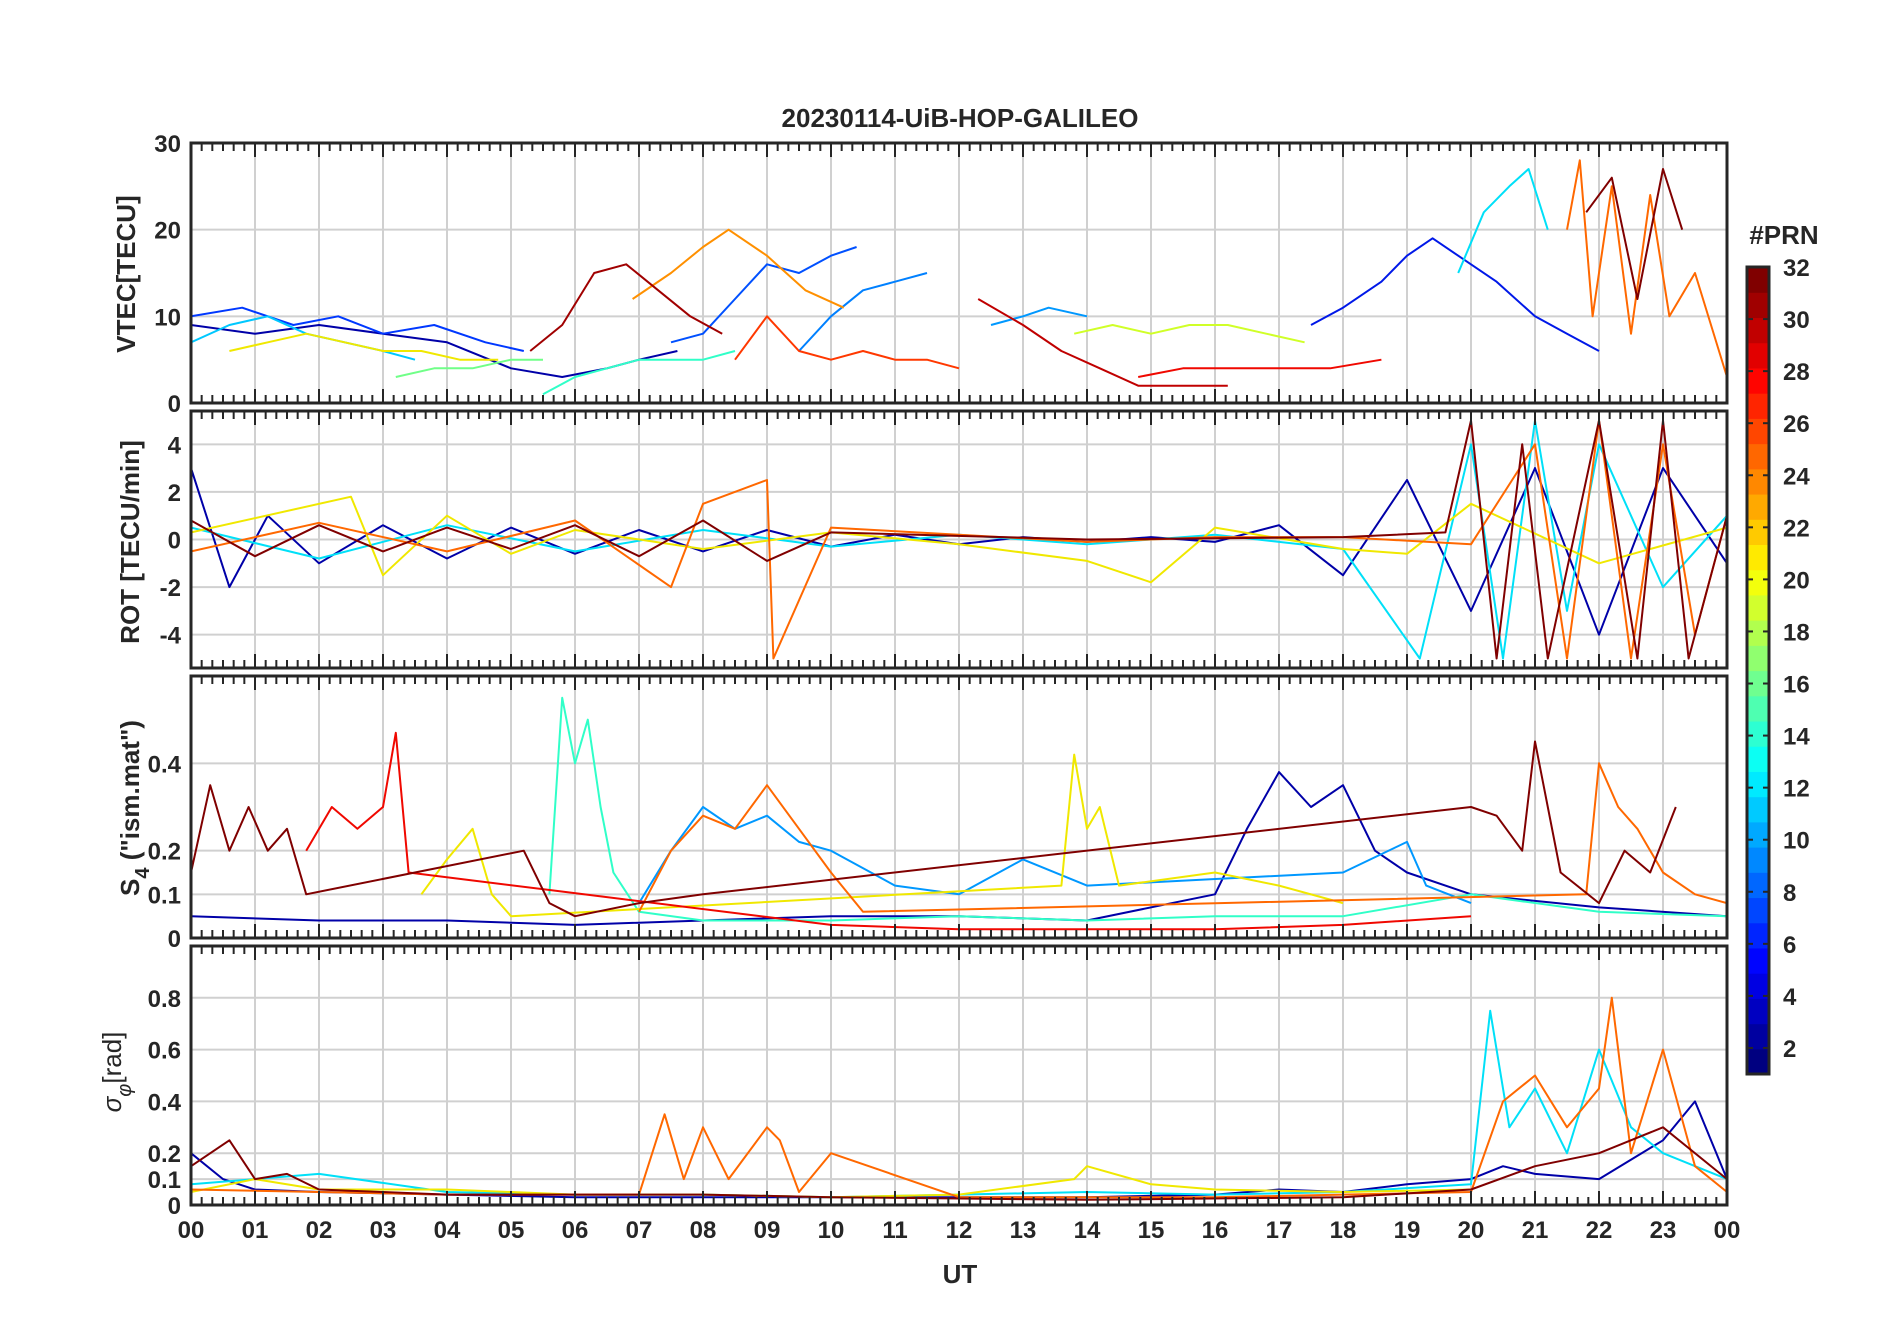  What do you see at coordinates (1796, 841) in the screenshot?
I see `colorbar-tick-label: 10` at bounding box center [1796, 841].